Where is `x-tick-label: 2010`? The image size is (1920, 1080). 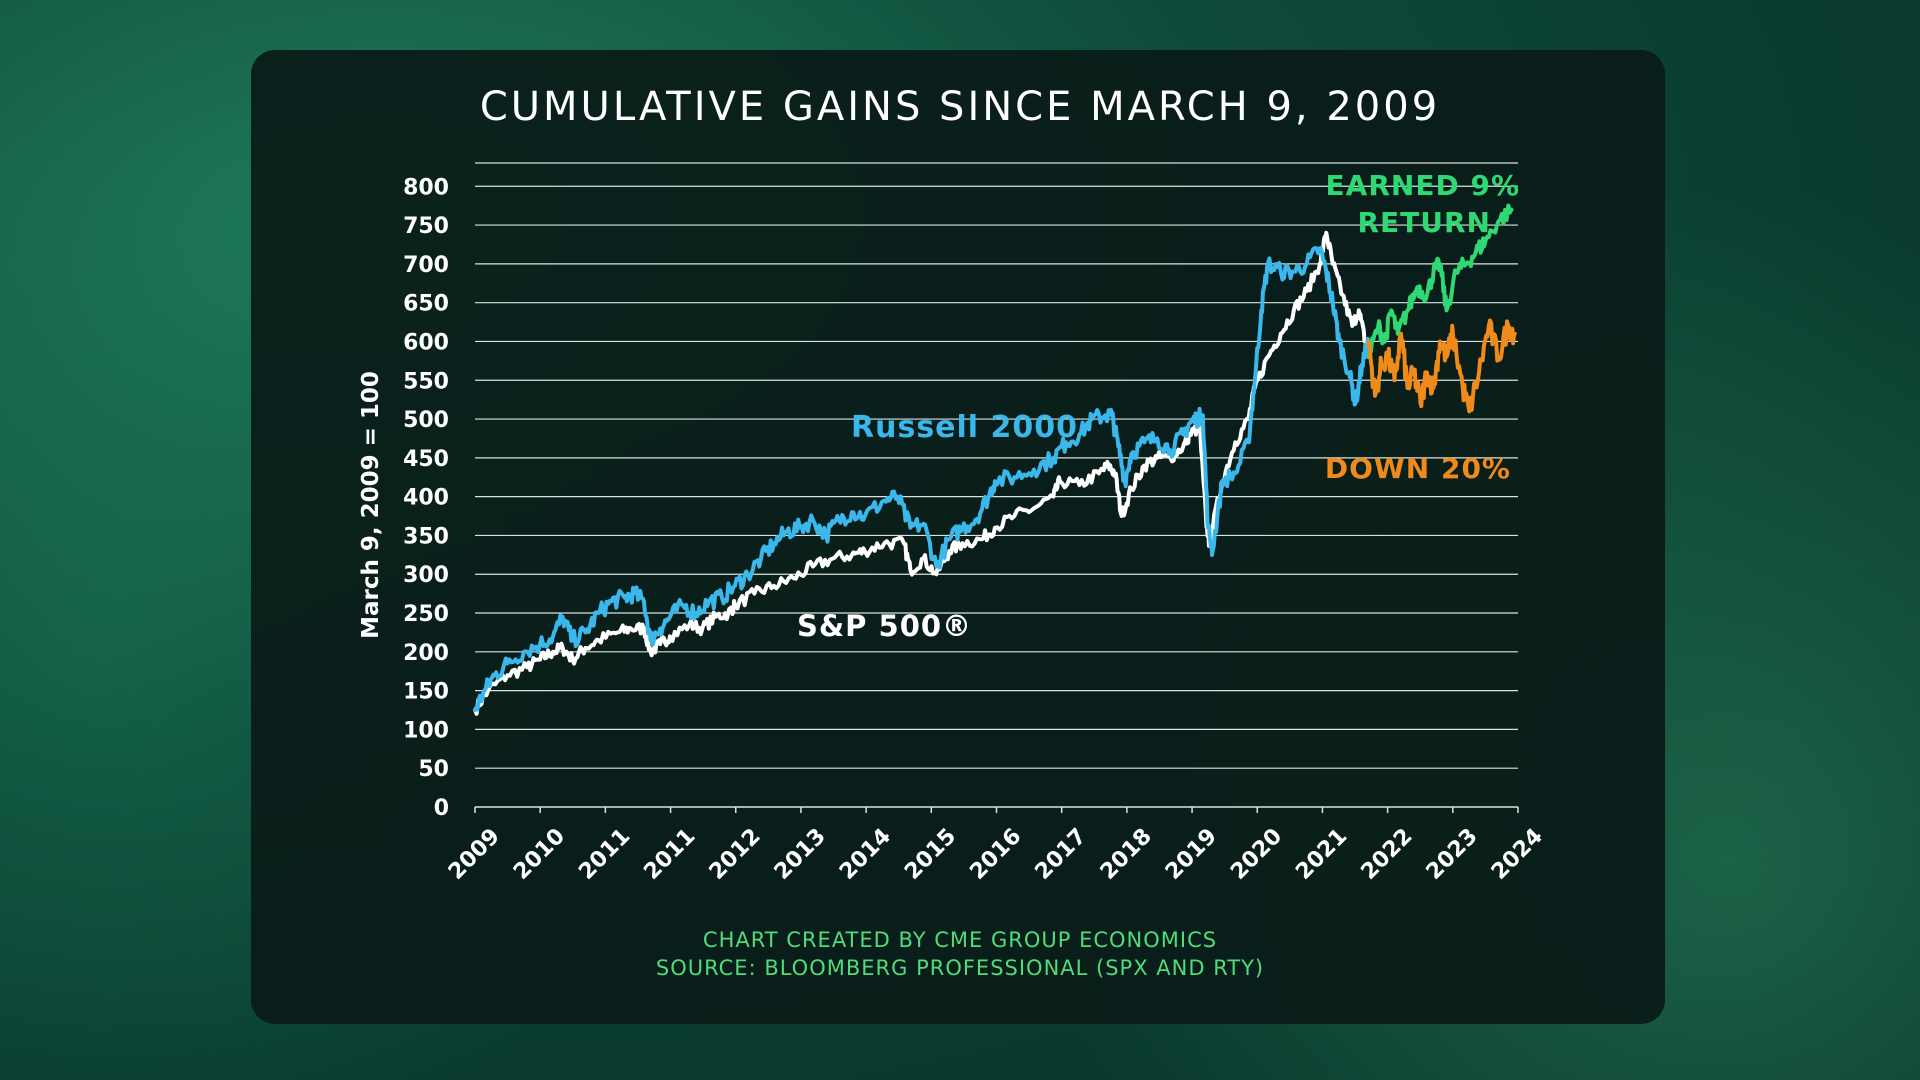
x-tick-label: 2010 is located at coordinates (539, 854).